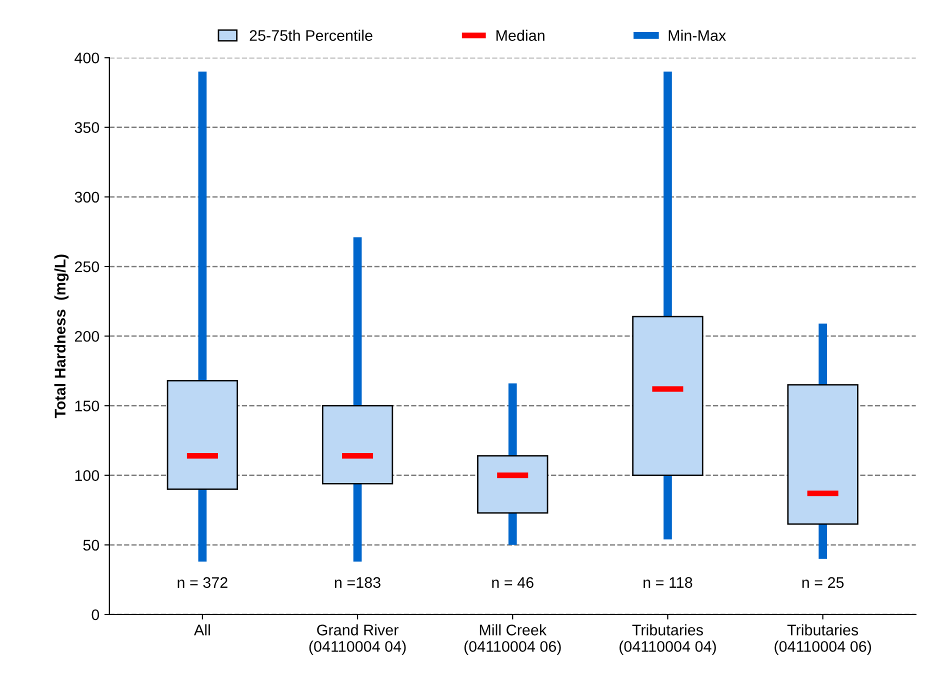 The height and width of the screenshot is (679, 927). What do you see at coordinates (91, 545) in the screenshot?
I see `y-tick-label: 50` at bounding box center [91, 545].